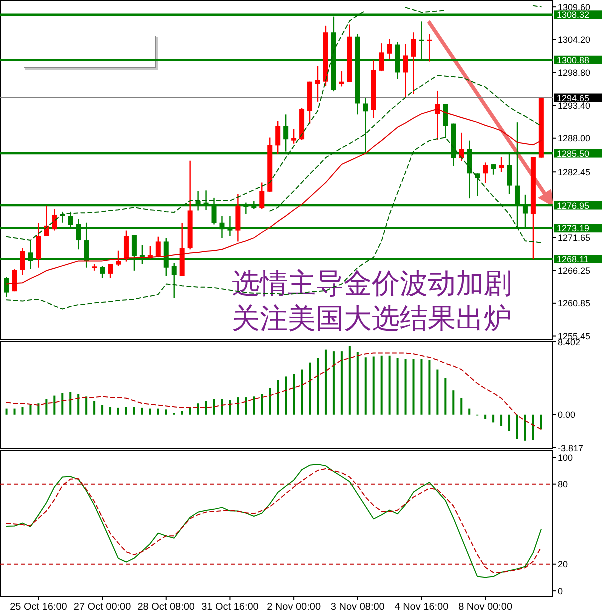 Image resolution: width=602 pixels, height=615 pixels. I want to click on x-tick-label: 27 Oct 00:00, so click(103, 607).